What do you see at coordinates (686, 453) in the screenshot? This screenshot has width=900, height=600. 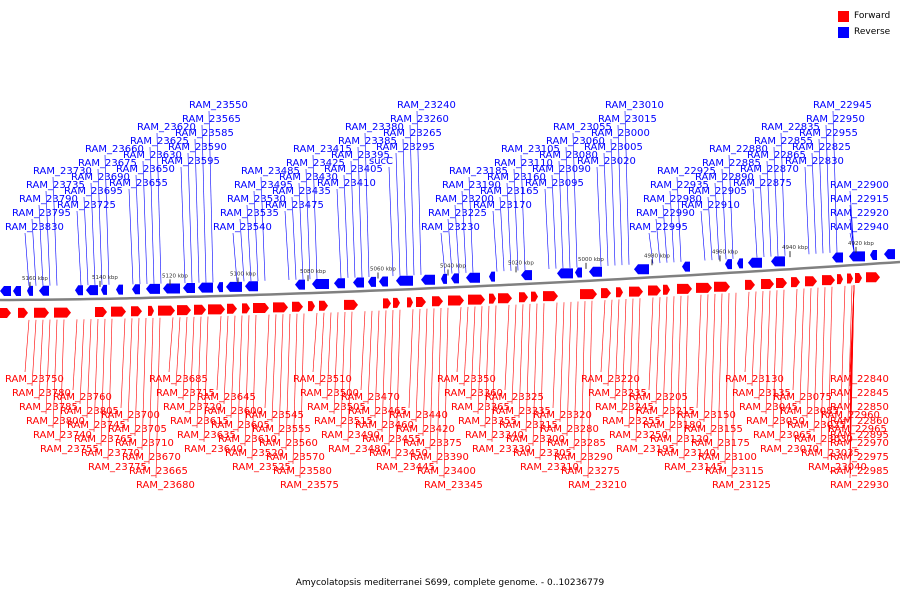 I see `forward-gene-label: RAM_23140` at bounding box center [686, 453].